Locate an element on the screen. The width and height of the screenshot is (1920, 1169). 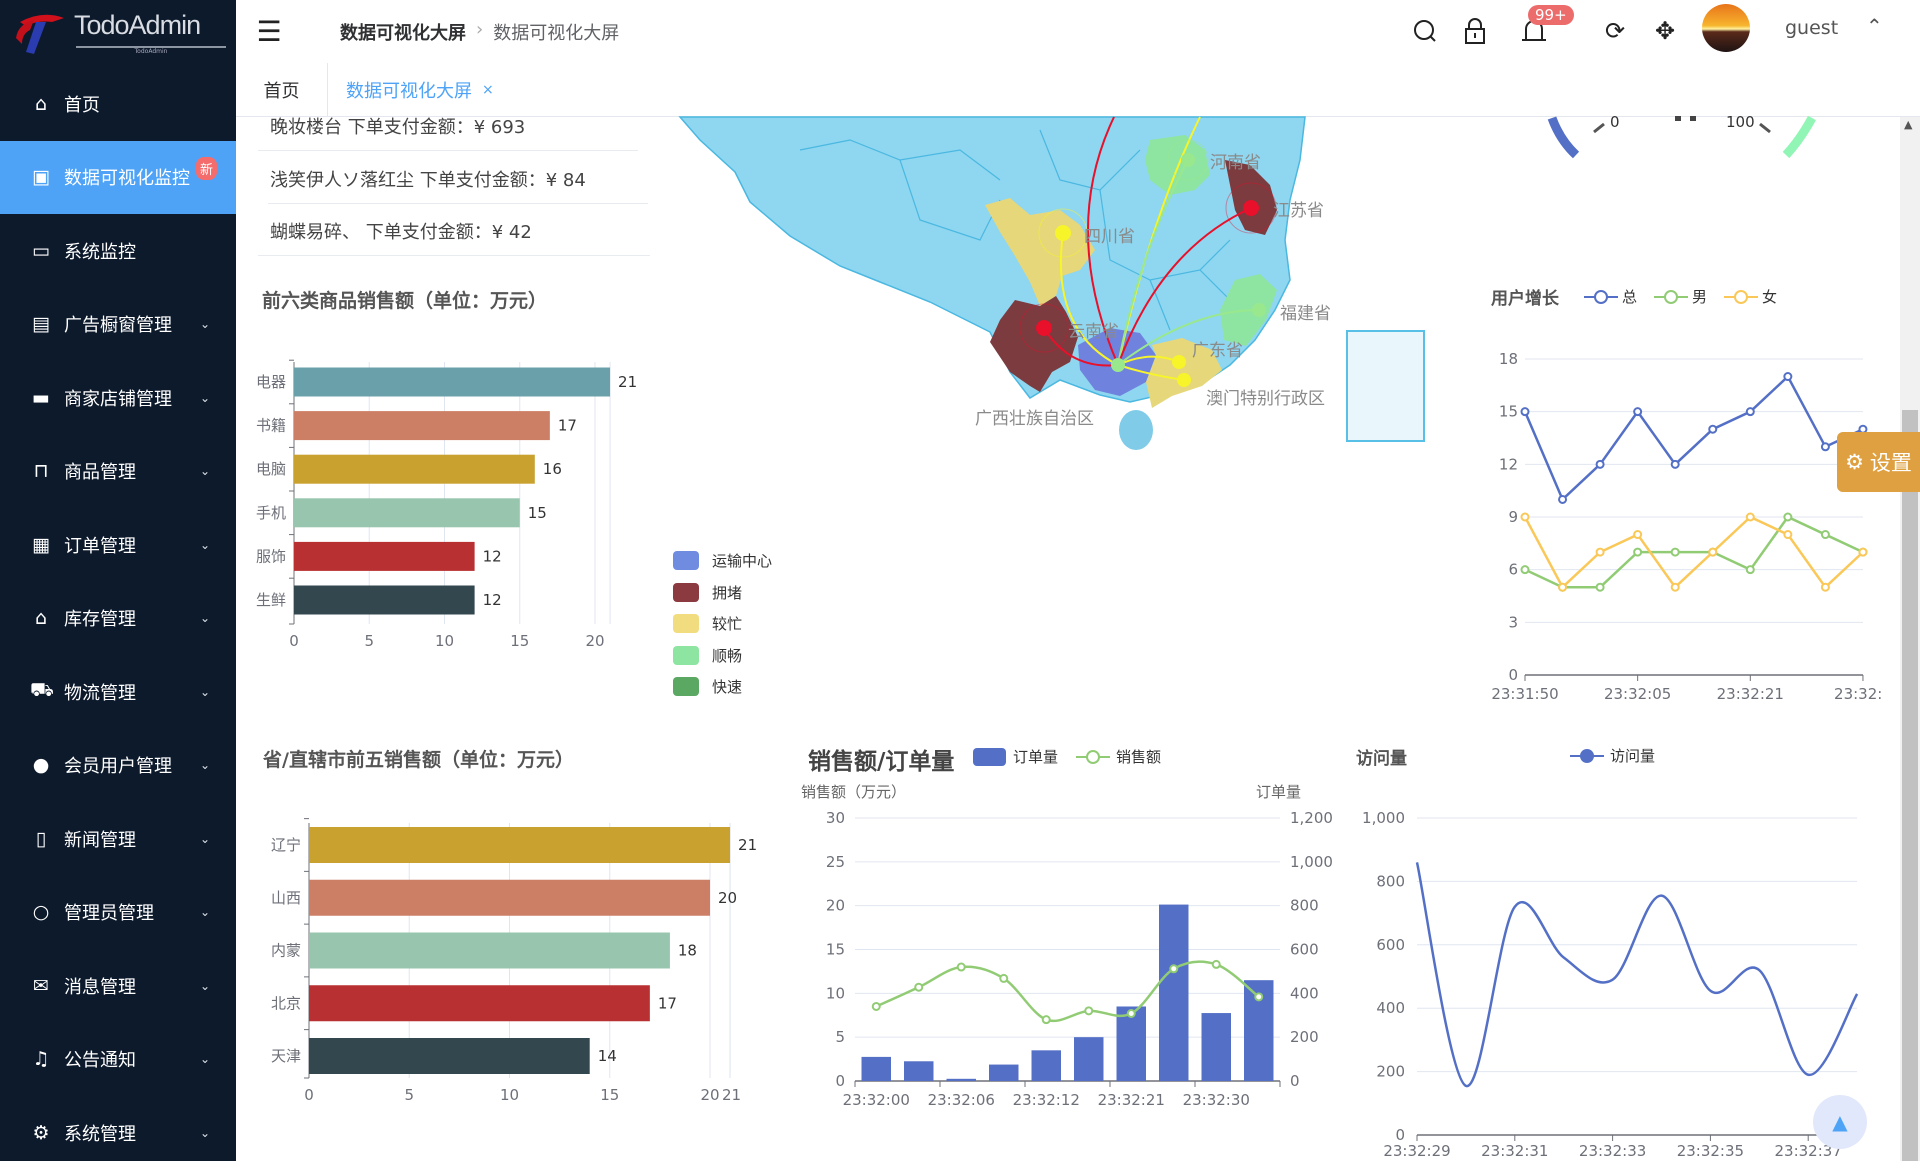
tab-label: 首页 is located at coordinates (281, 91).